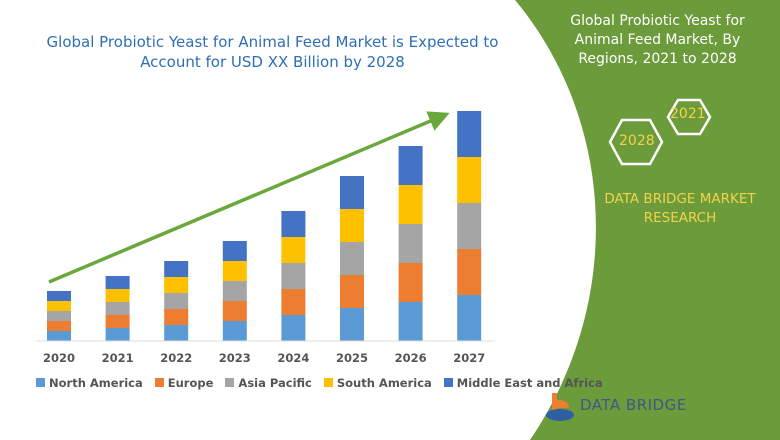  Describe the element at coordinates (560, 407) in the screenshot. I see `logo-mark` at that location.